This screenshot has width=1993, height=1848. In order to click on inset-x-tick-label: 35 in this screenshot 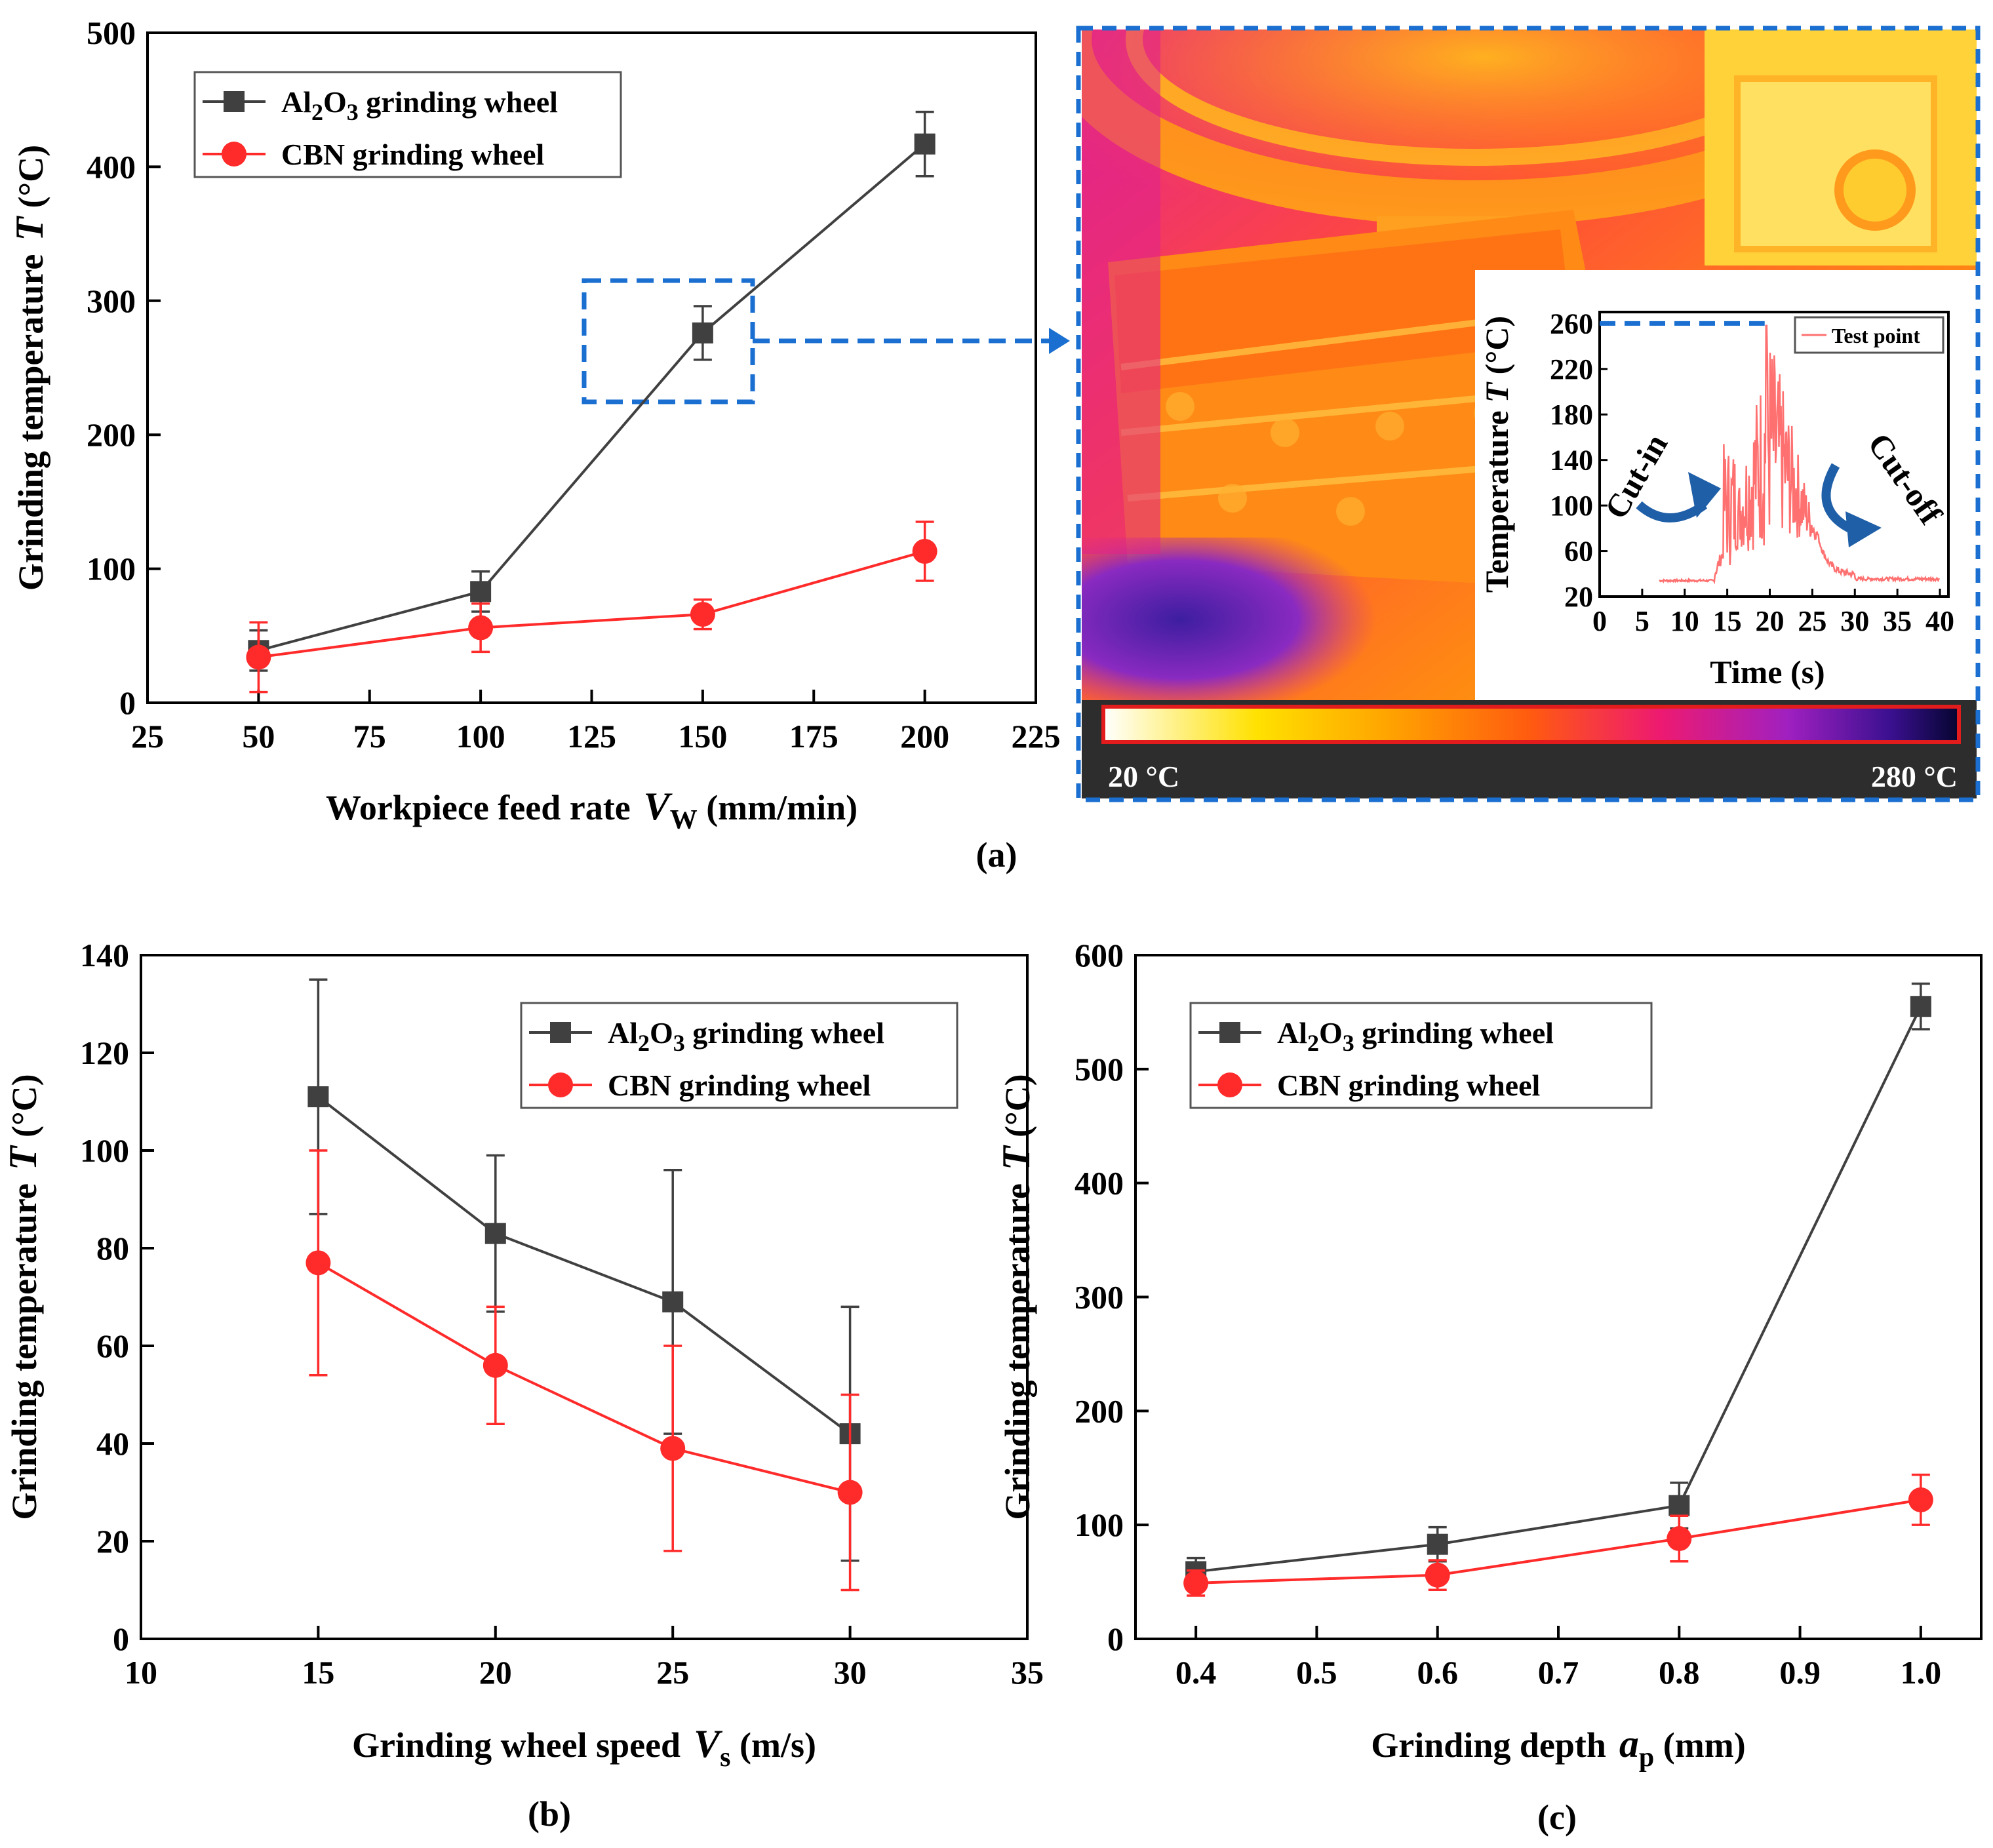, I will do `click(1897, 621)`.